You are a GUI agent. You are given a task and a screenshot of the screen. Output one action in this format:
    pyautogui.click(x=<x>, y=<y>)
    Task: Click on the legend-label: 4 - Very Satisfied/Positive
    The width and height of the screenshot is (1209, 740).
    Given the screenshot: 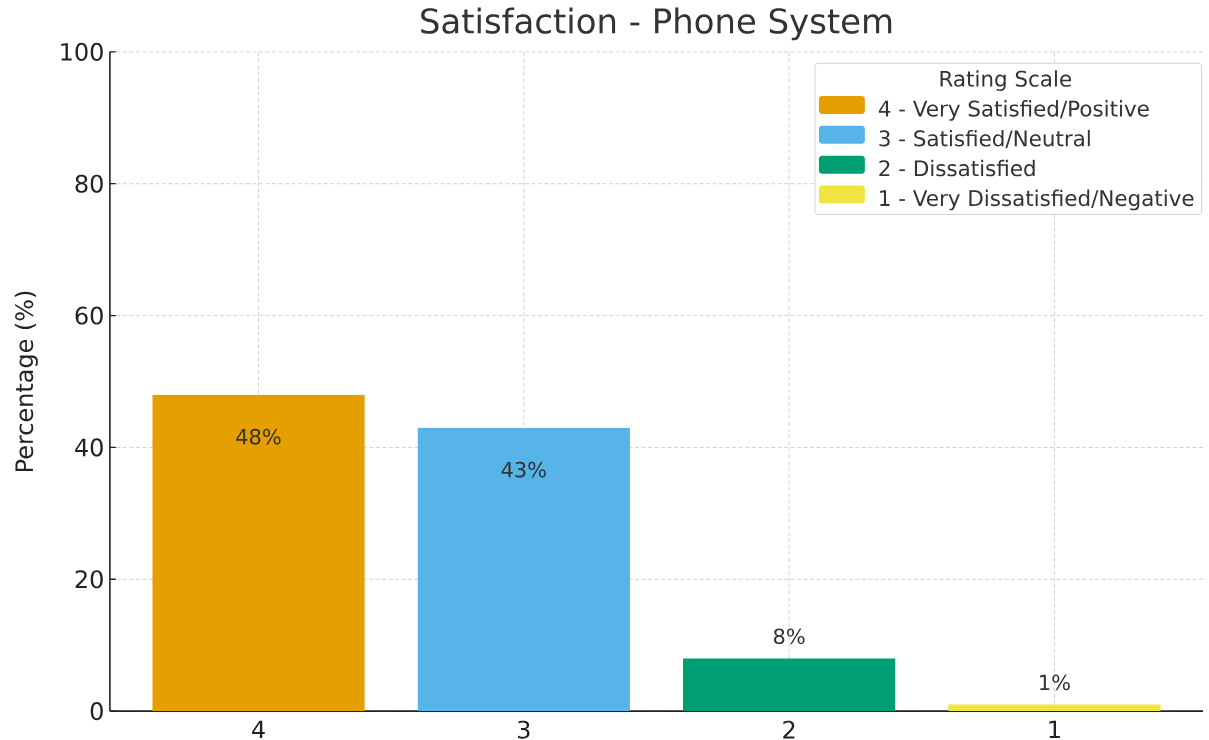 What is the action you would take?
    pyautogui.click(x=1013, y=110)
    